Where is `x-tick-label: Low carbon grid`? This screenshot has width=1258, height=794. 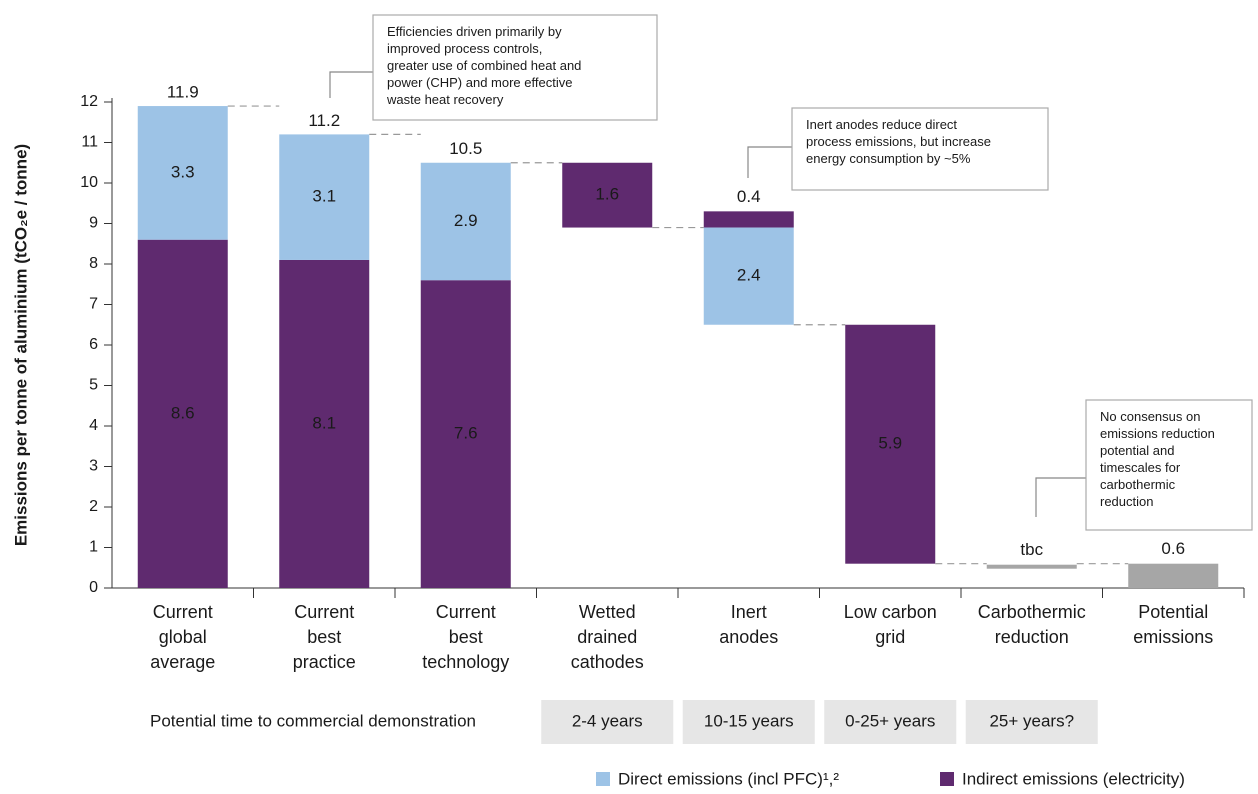
x-tick-label: Low carbon grid is located at coordinates (890, 624).